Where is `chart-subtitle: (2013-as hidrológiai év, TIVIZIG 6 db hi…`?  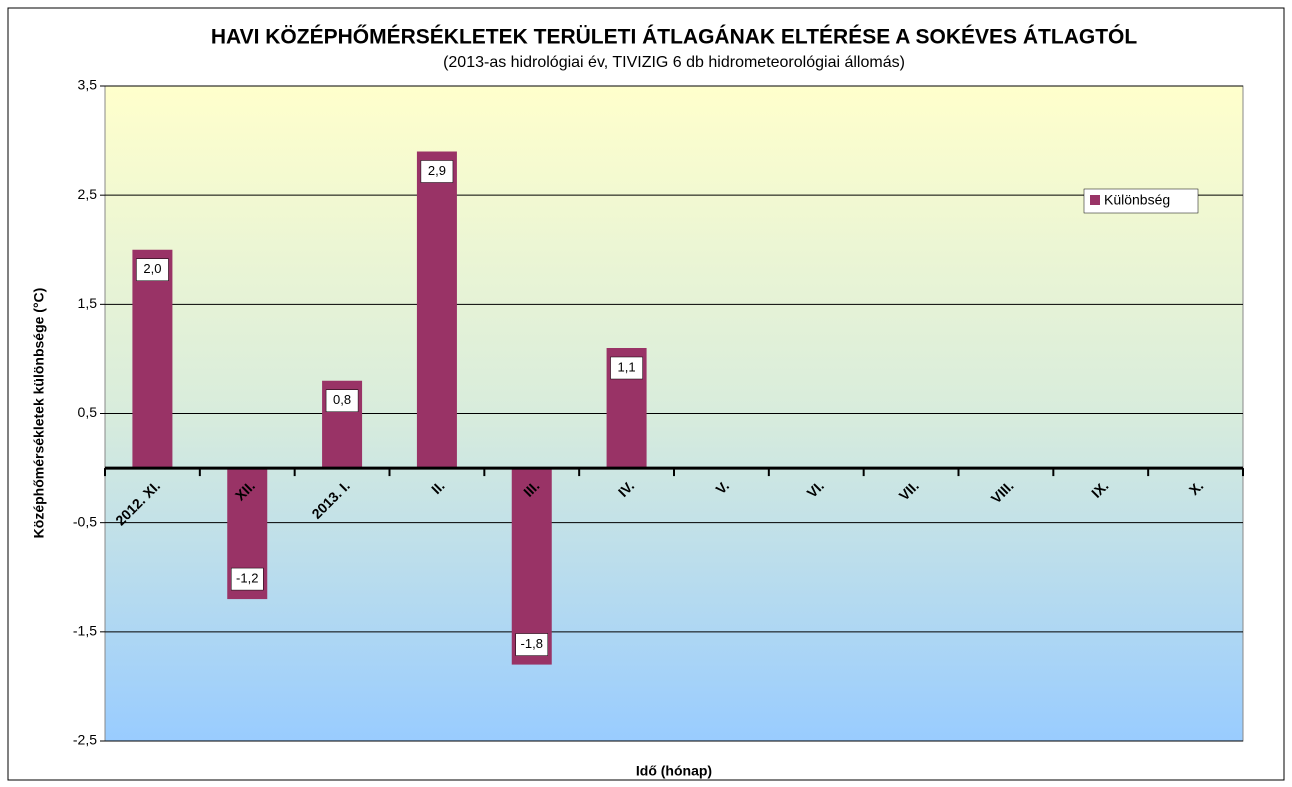
chart-subtitle: (2013-as hidrológiai év, TIVIZIG 6 db hi… is located at coordinates (674, 62).